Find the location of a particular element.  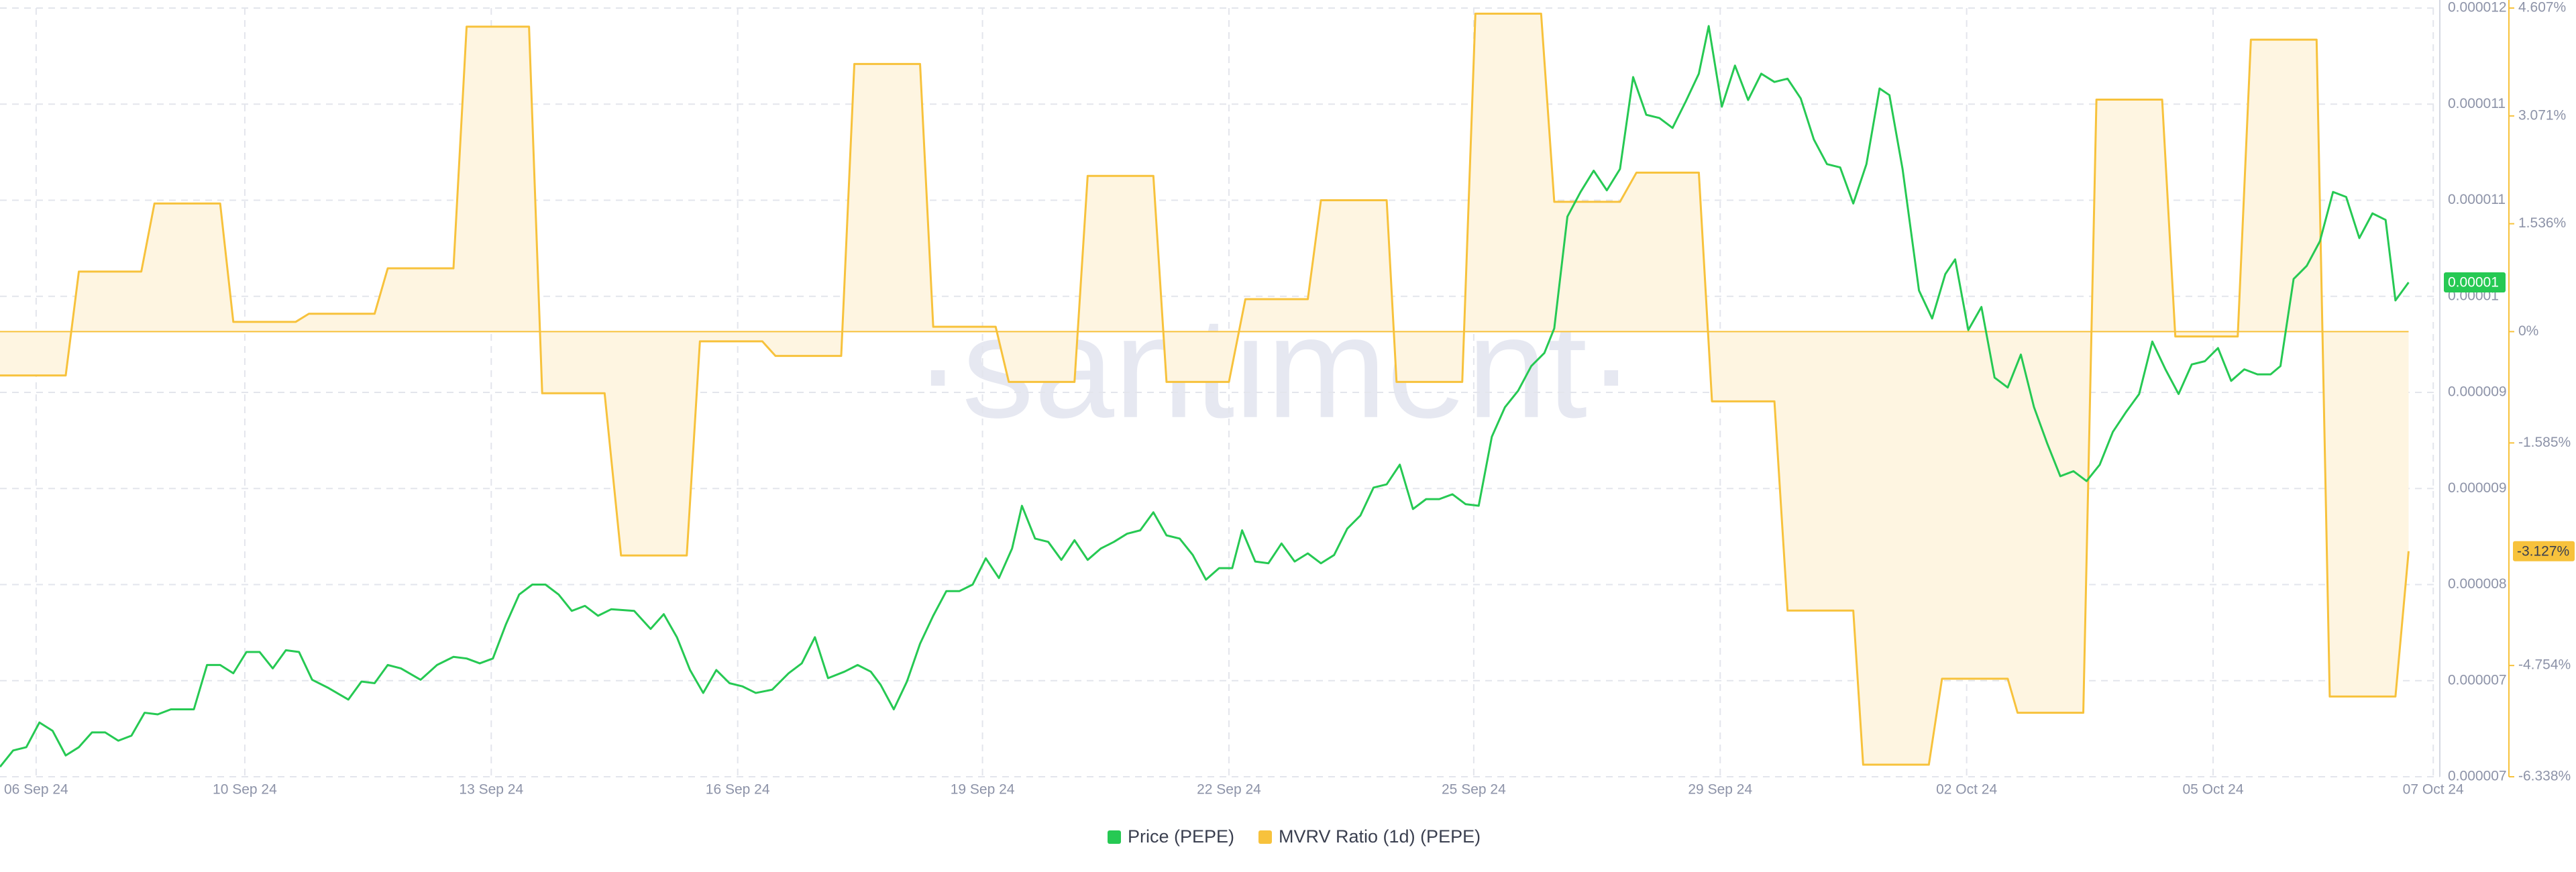

legend-label: MVRV Ratio (1d) (PEPE) is located at coordinates (1380, 836).